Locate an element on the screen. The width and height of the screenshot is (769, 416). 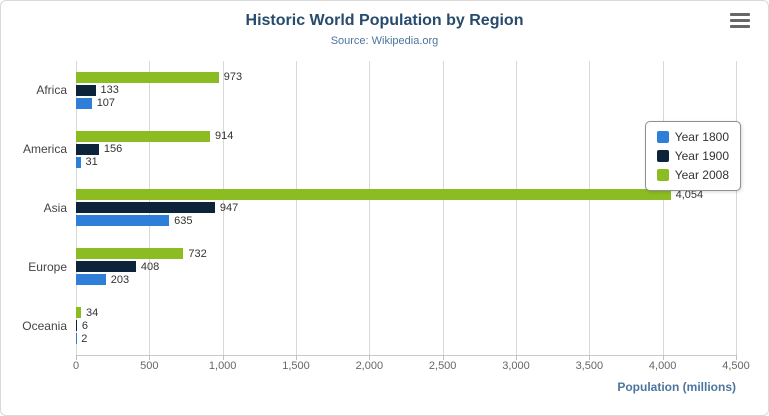
legend-item-year-1900: Year 1900 is located at coordinates (692, 156).